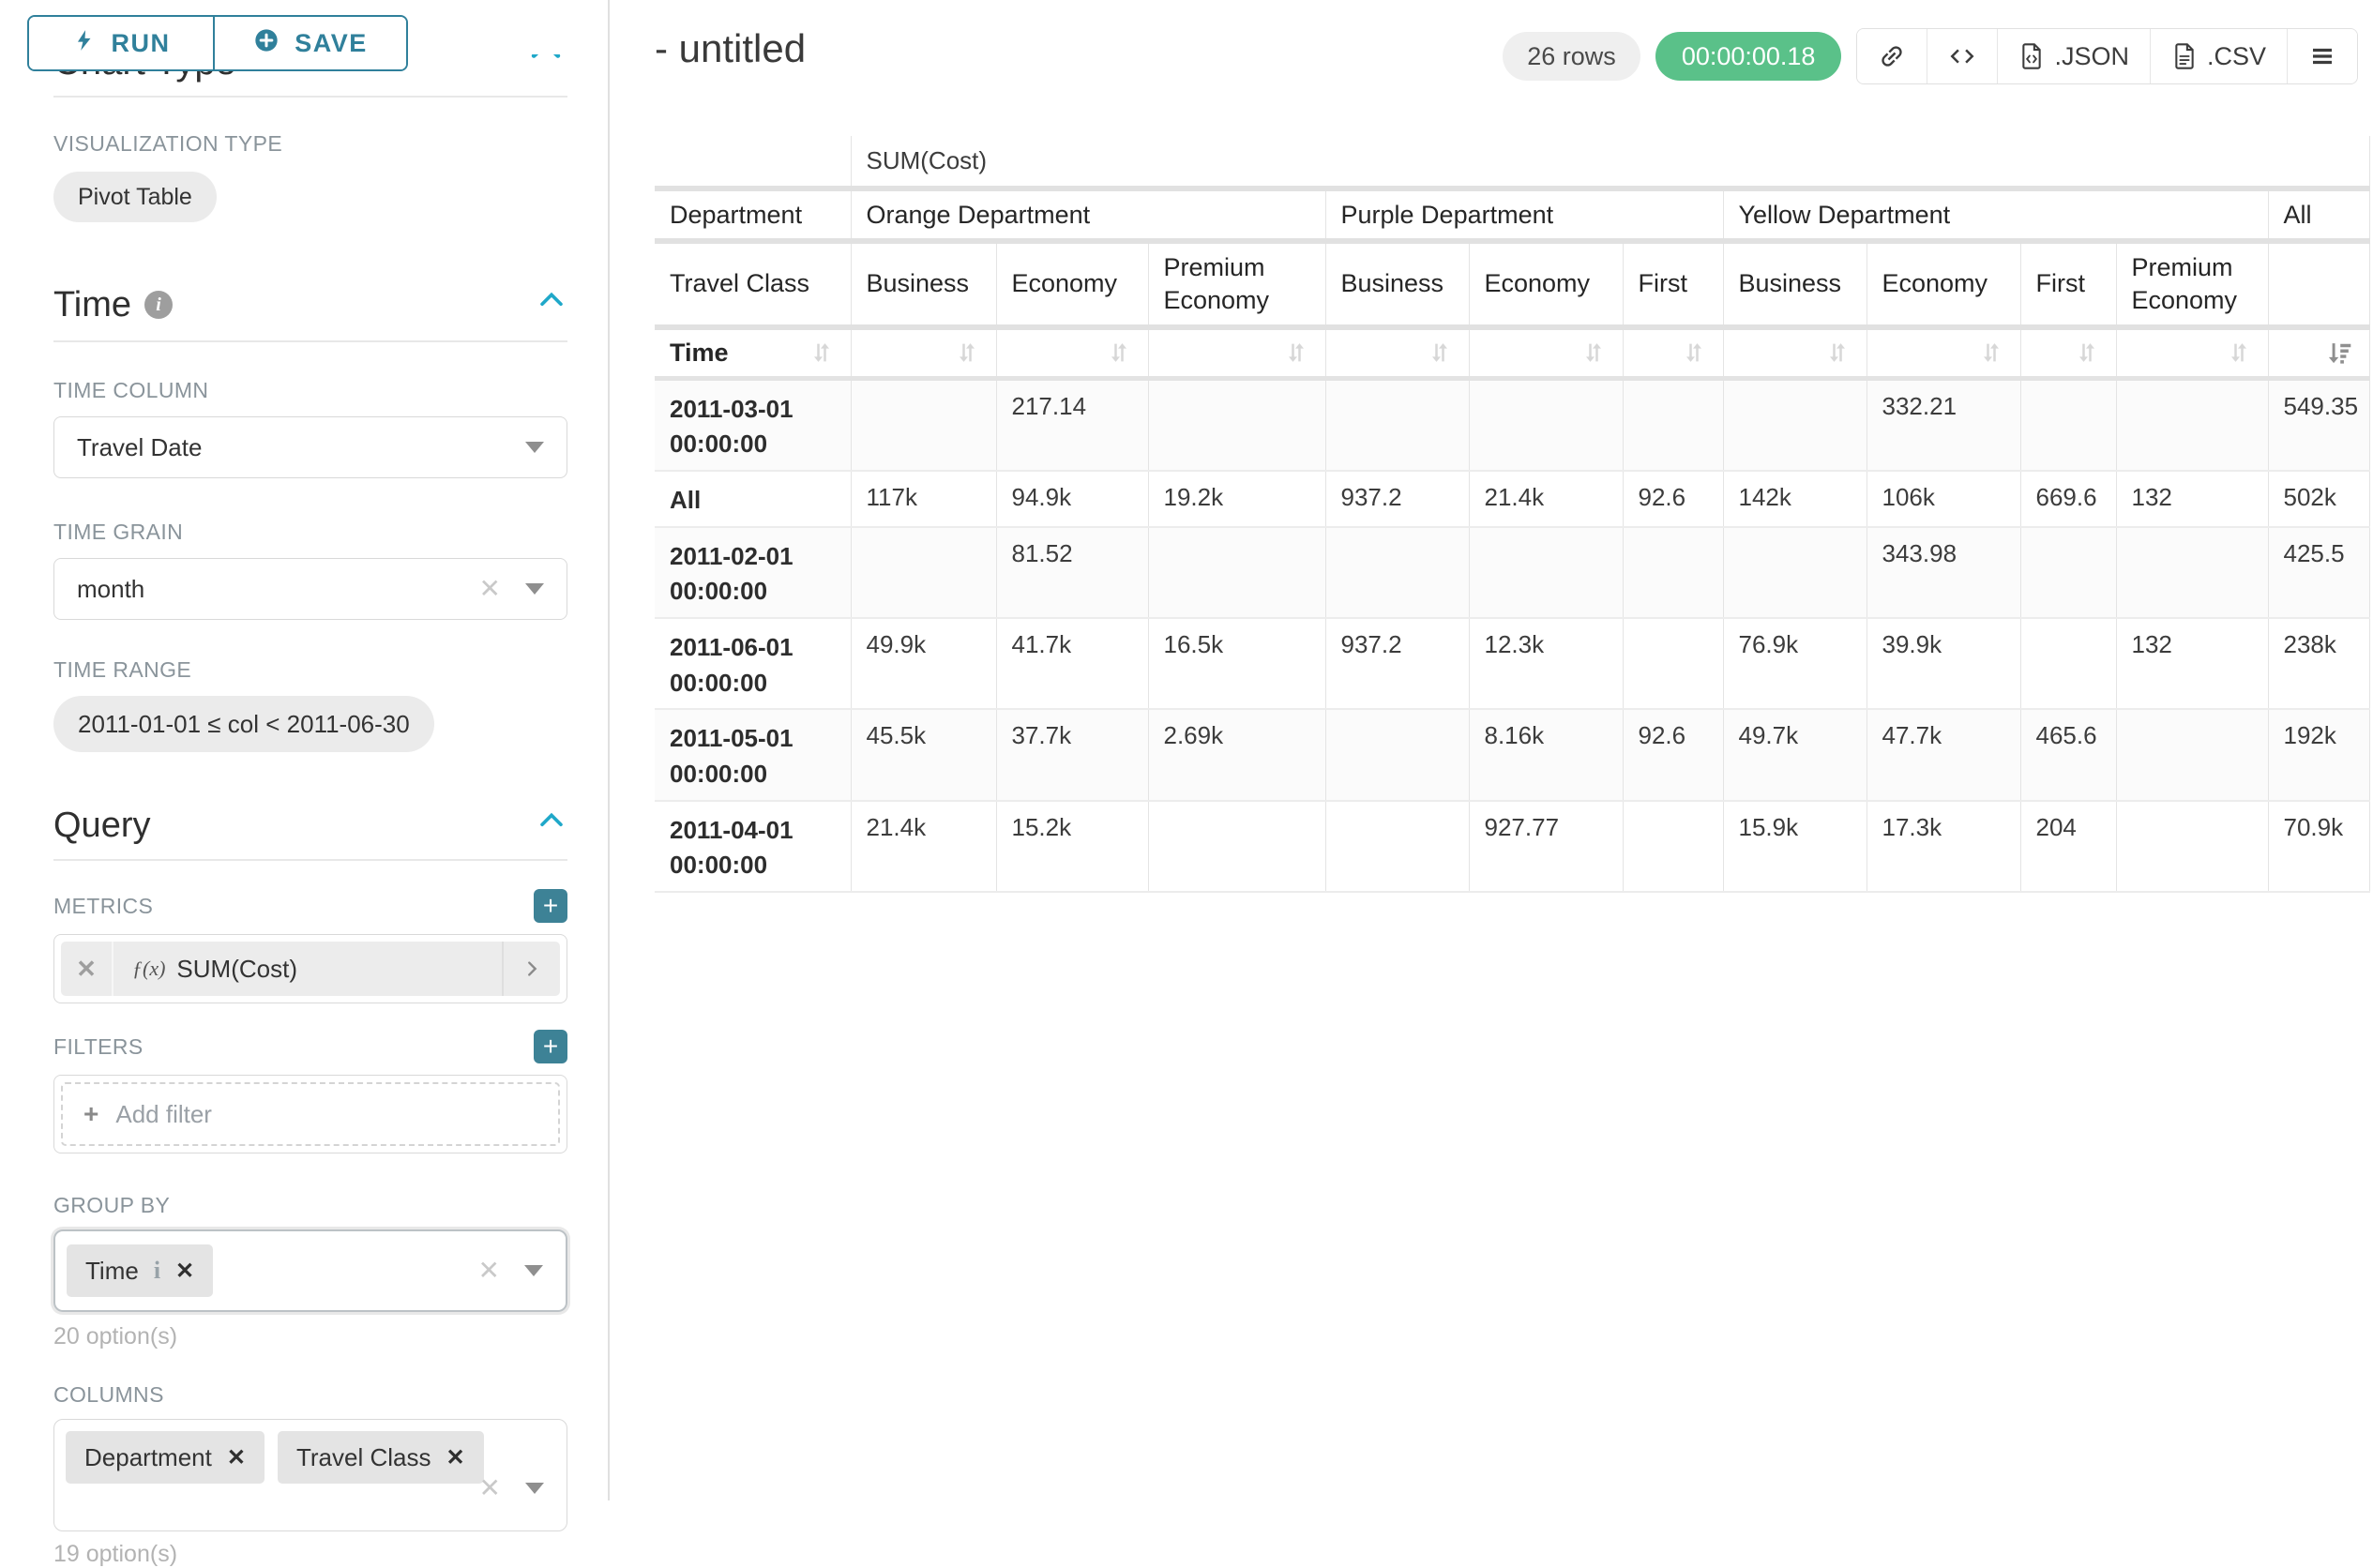  Describe the element at coordinates (1962, 56) in the screenshot. I see `embed-code-button` at that location.